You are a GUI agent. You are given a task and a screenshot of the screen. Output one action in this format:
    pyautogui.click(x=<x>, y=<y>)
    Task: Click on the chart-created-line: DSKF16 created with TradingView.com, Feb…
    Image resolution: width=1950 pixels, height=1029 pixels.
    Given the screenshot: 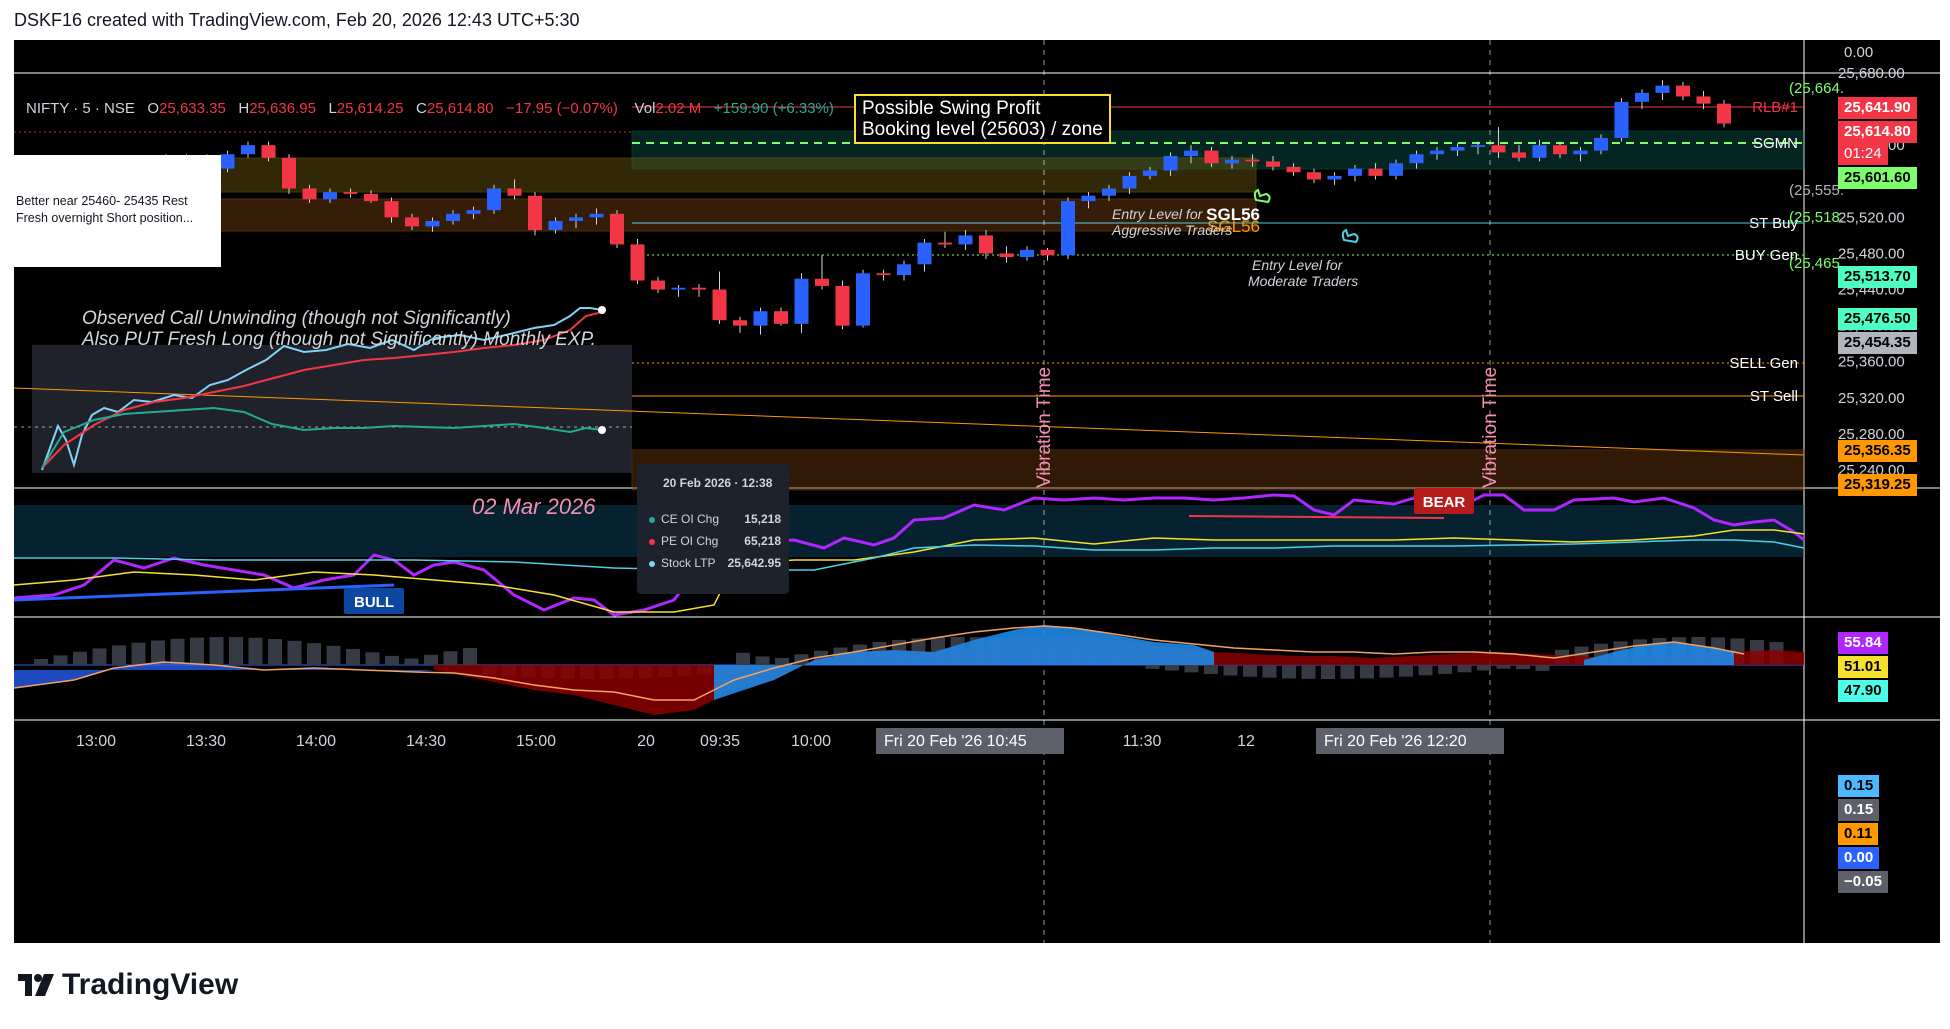 What is the action you would take?
    pyautogui.click(x=297, y=20)
    